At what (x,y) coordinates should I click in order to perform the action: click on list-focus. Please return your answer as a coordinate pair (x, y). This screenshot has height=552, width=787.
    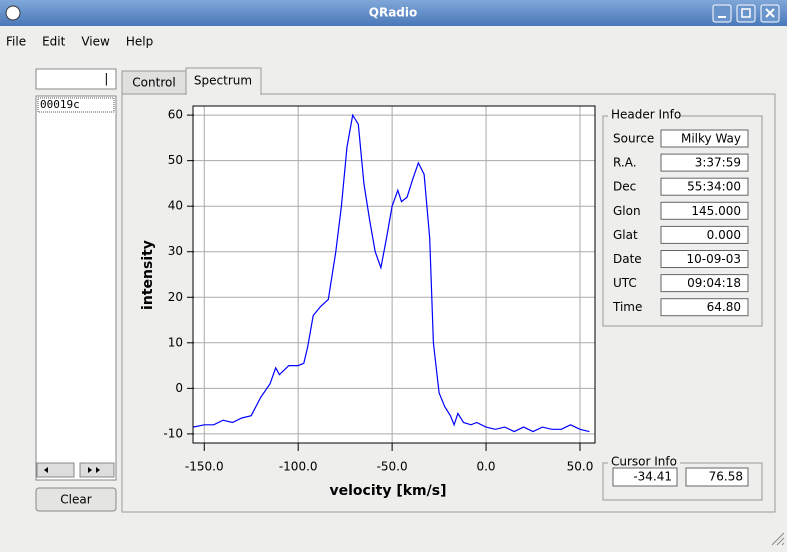
    Looking at the image, I should click on (76, 105).